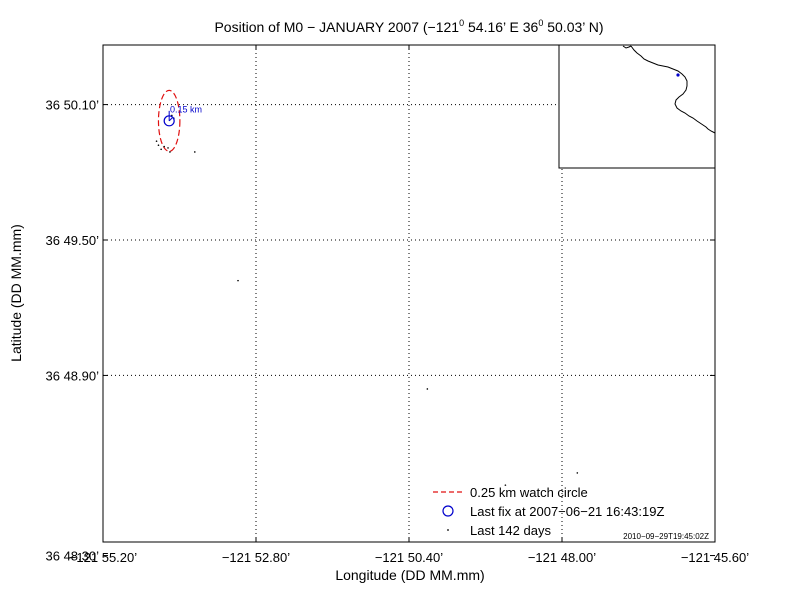 This screenshot has width=792, height=612. Describe the element at coordinates (73, 375) in the screenshot. I see `y-tick-label: 36 48.90’` at that location.